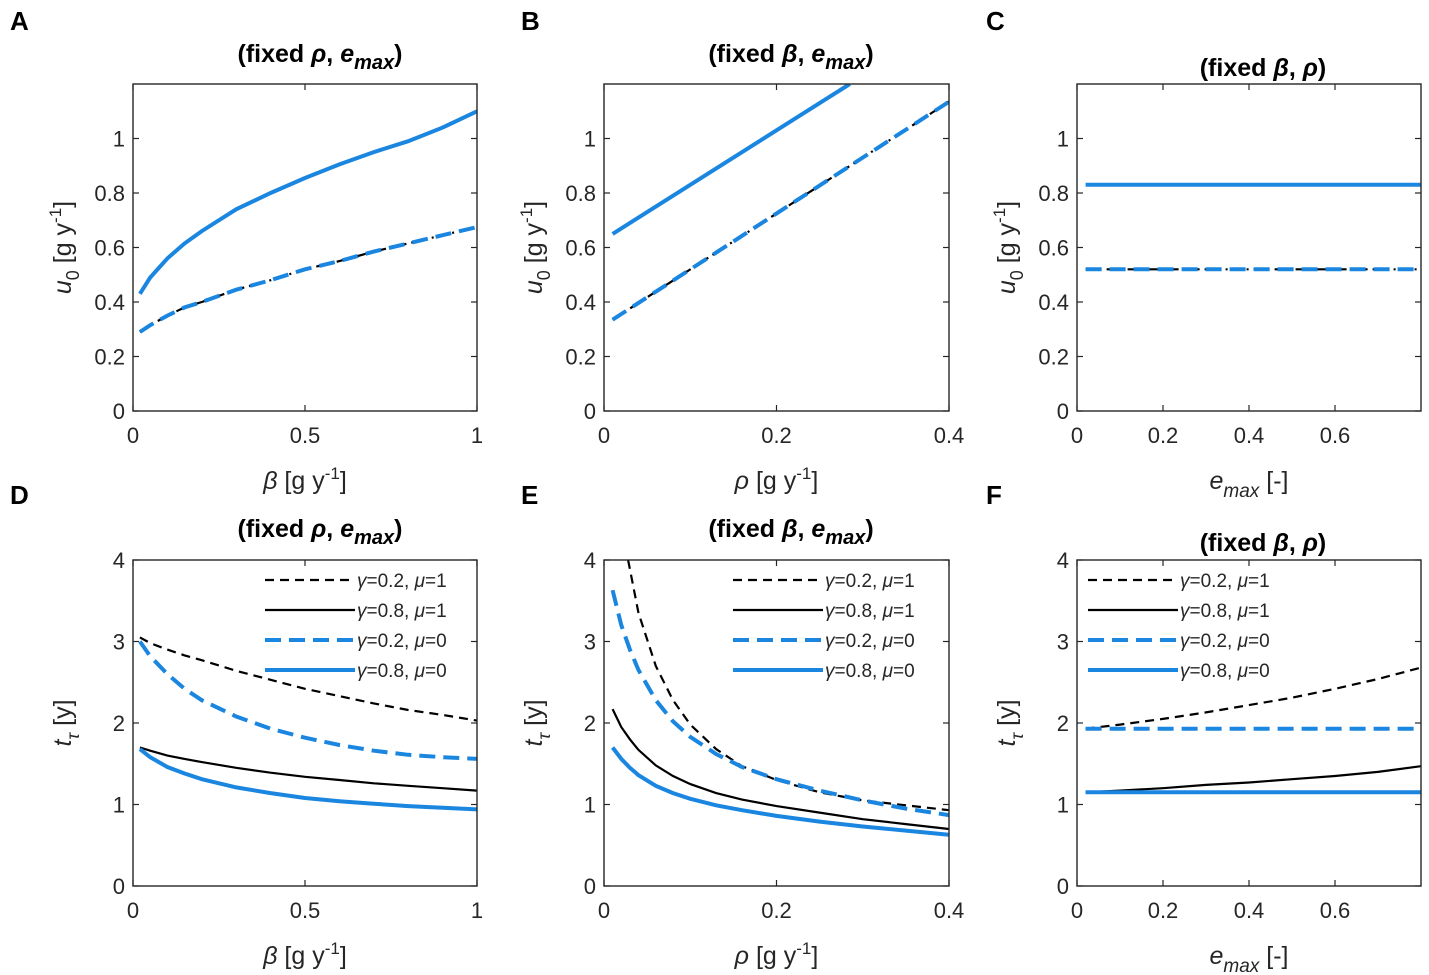 Image resolution: width=1429 pixels, height=975 pixels. What do you see at coordinates (1249, 958) in the screenshot?
I see `x-axis-label: emax [-]` at bounding box center [1249, 958].